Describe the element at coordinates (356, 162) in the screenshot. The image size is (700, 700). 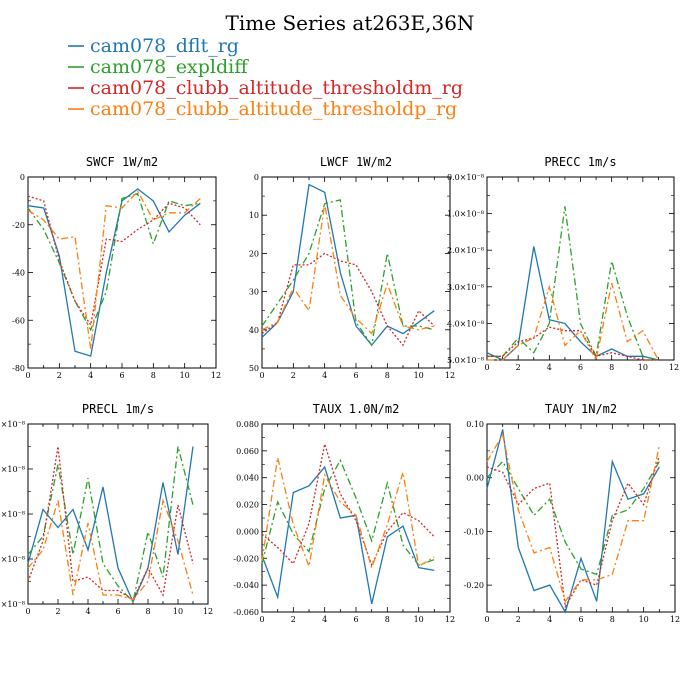
I see `panel-title: LWCF 1W/m2` at that location.